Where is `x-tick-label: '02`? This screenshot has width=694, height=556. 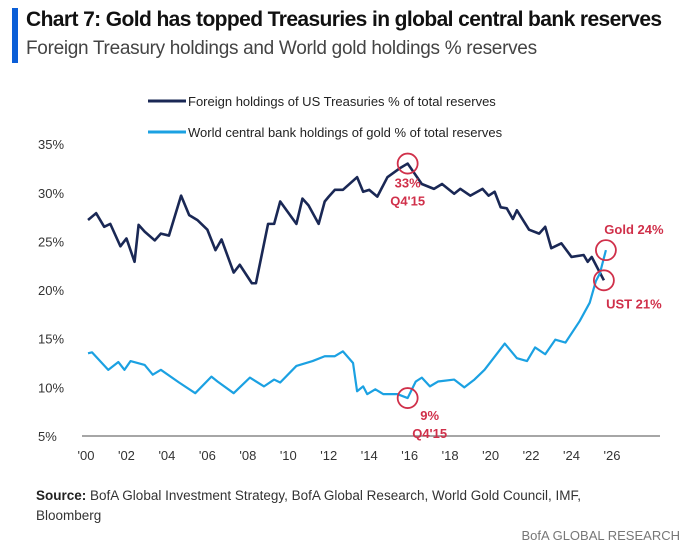 x-tick-label: '02 is located at coordinates (126, 455).